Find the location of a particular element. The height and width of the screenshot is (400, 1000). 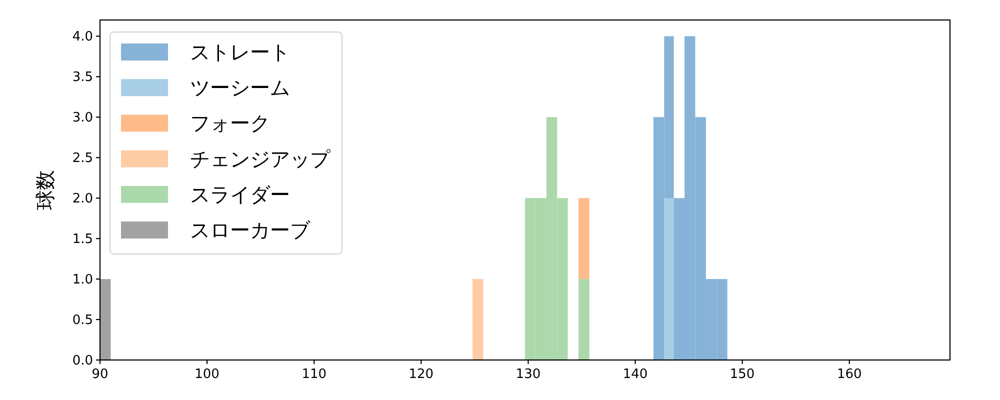

y-tick-label: 3.5 is located at coordinates (82, 78).